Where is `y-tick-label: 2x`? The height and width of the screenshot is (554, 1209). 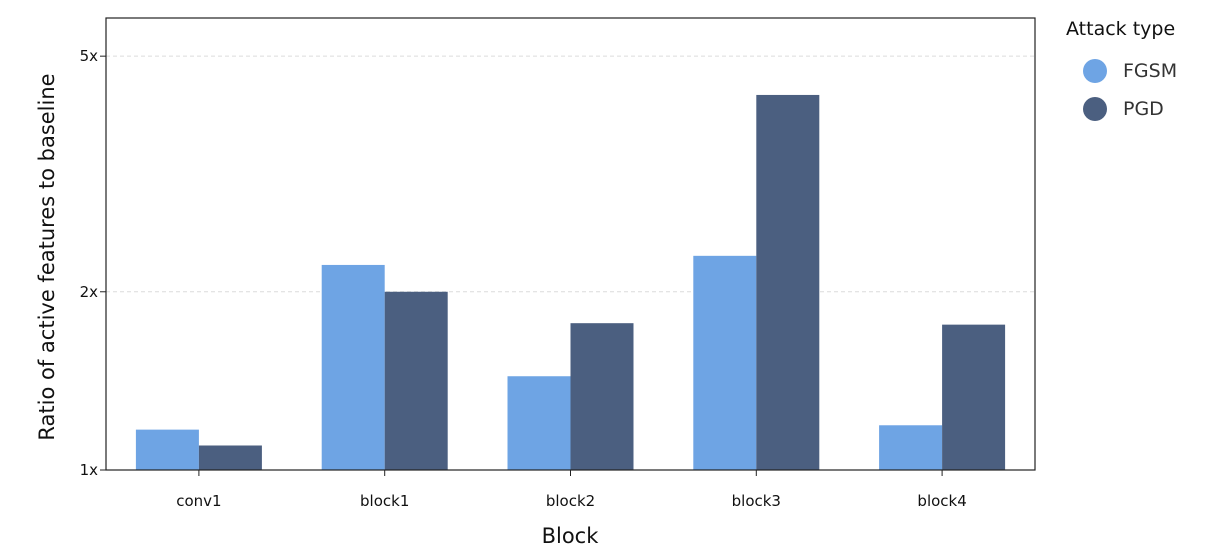 y-tick-label: 2x is located at coordinates (89, 292).